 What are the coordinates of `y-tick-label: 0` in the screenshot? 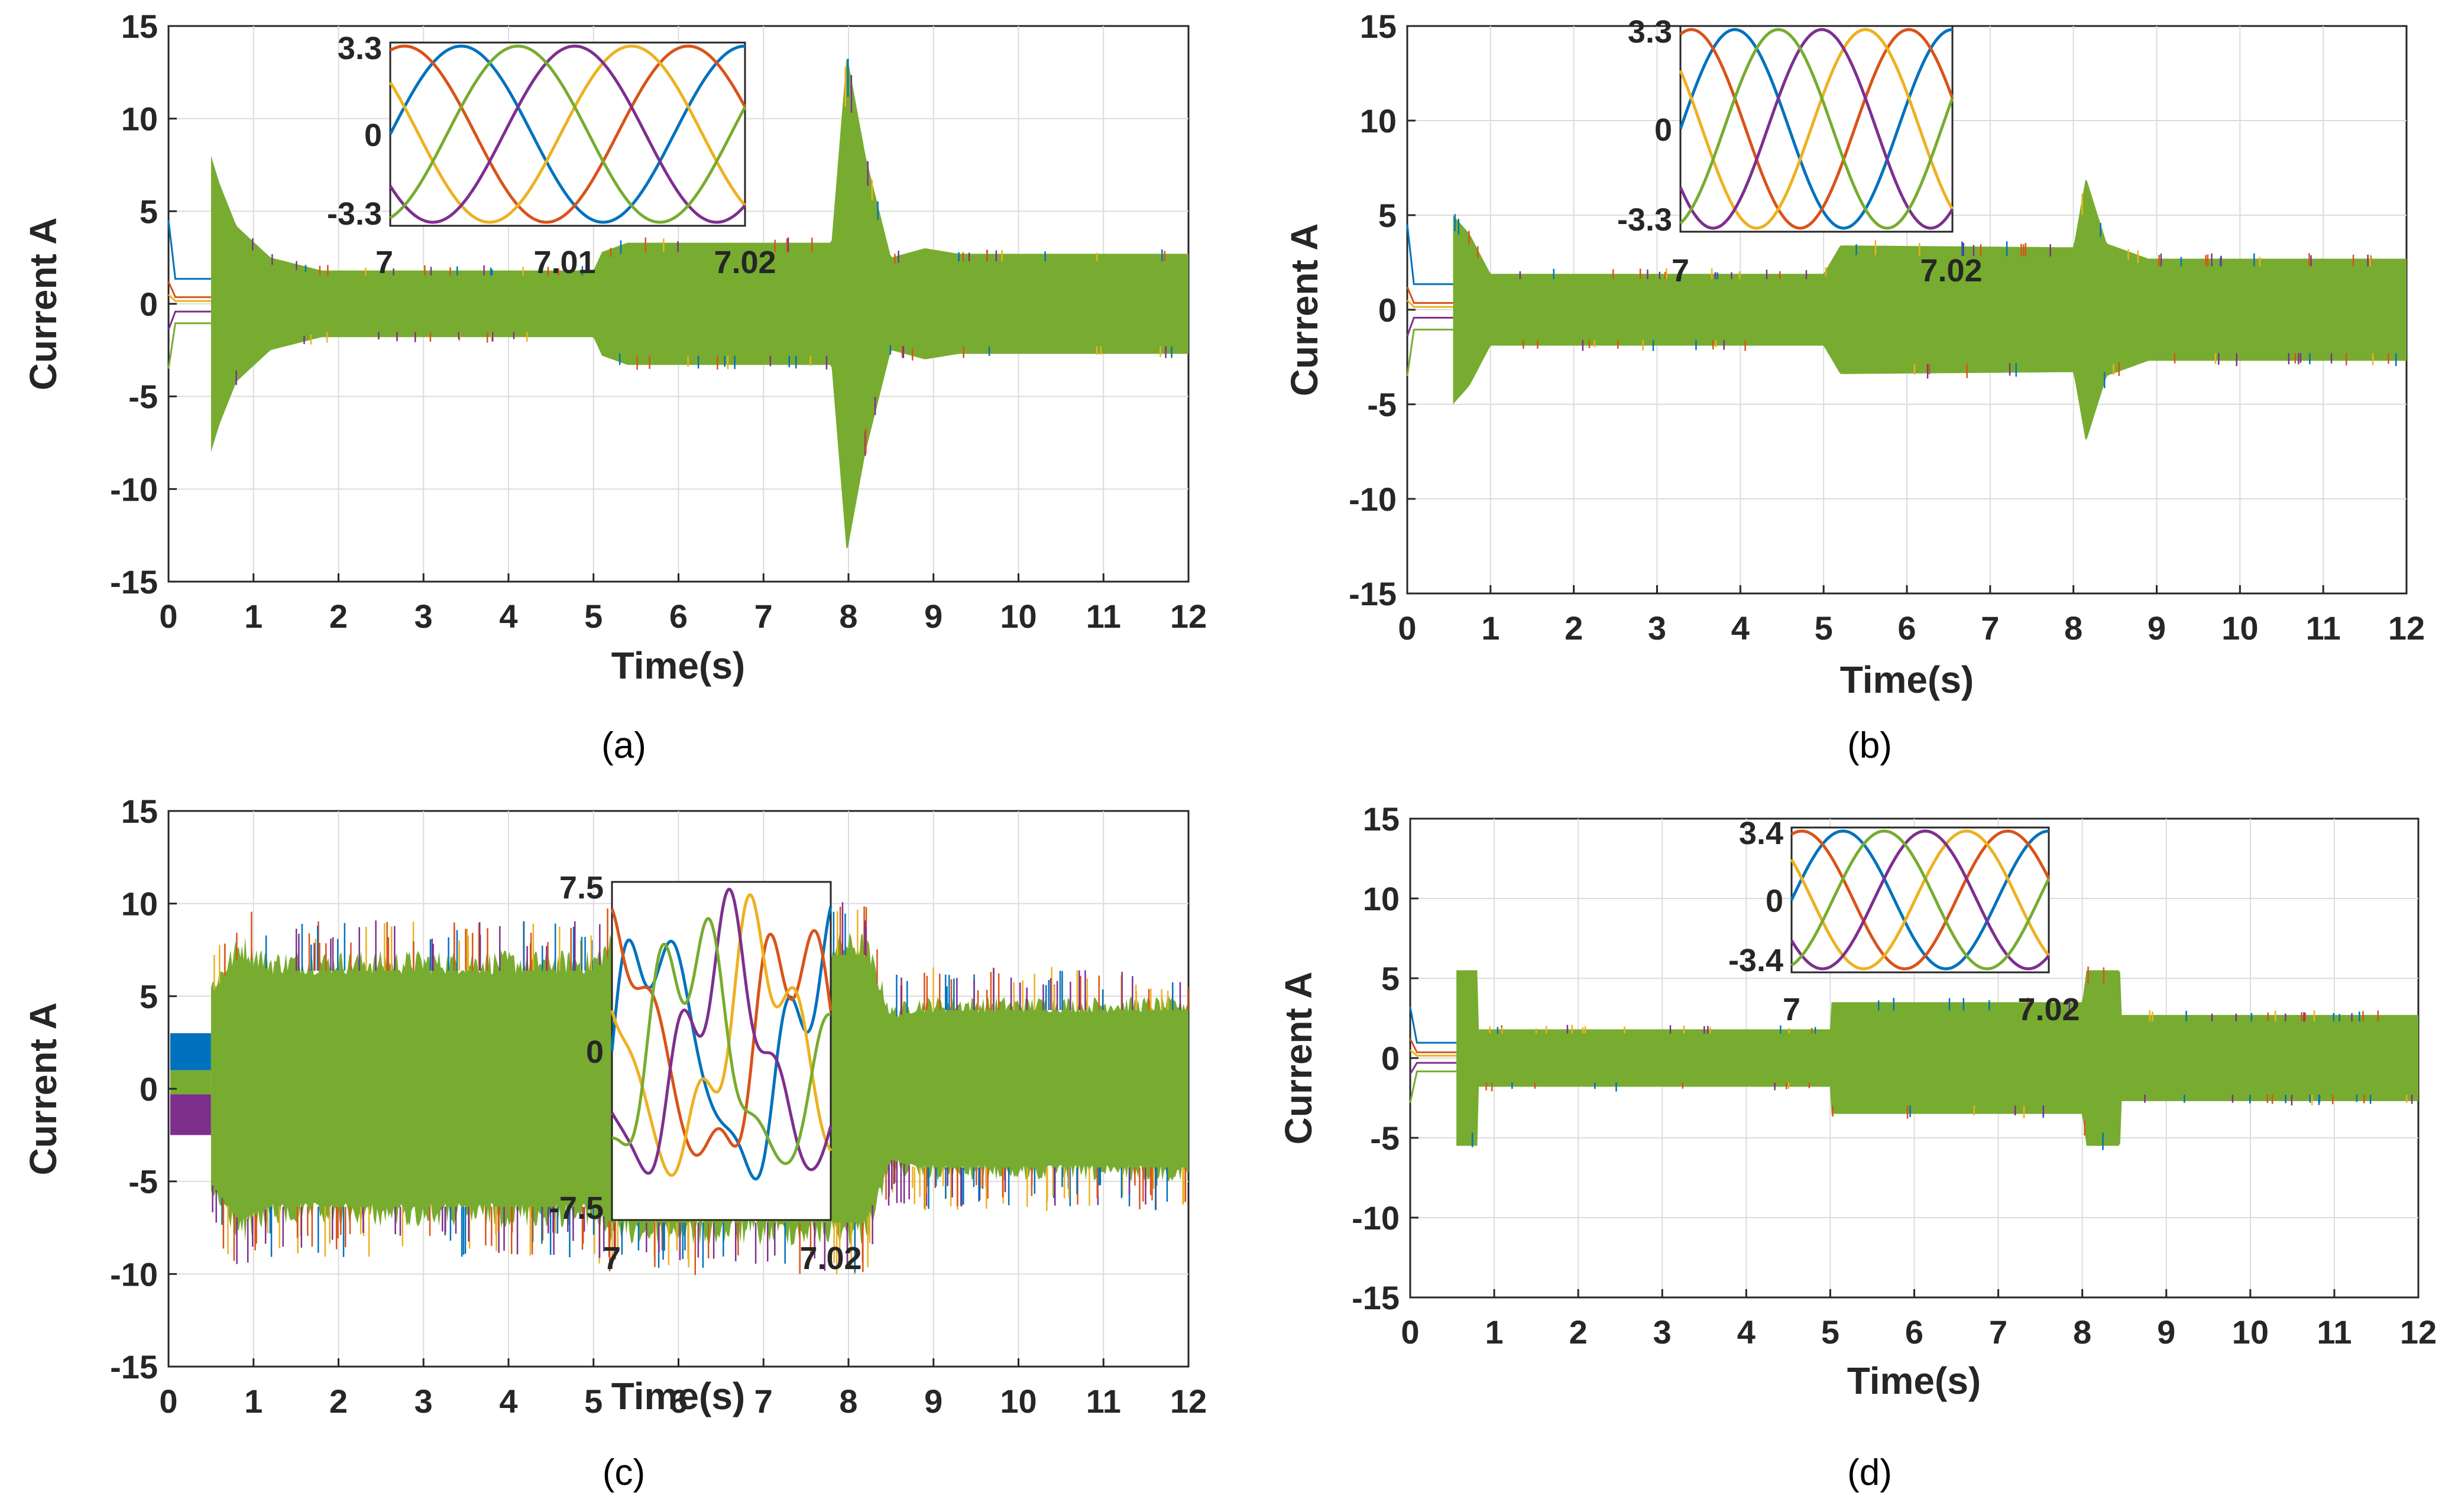 It's located at (1387, 310).